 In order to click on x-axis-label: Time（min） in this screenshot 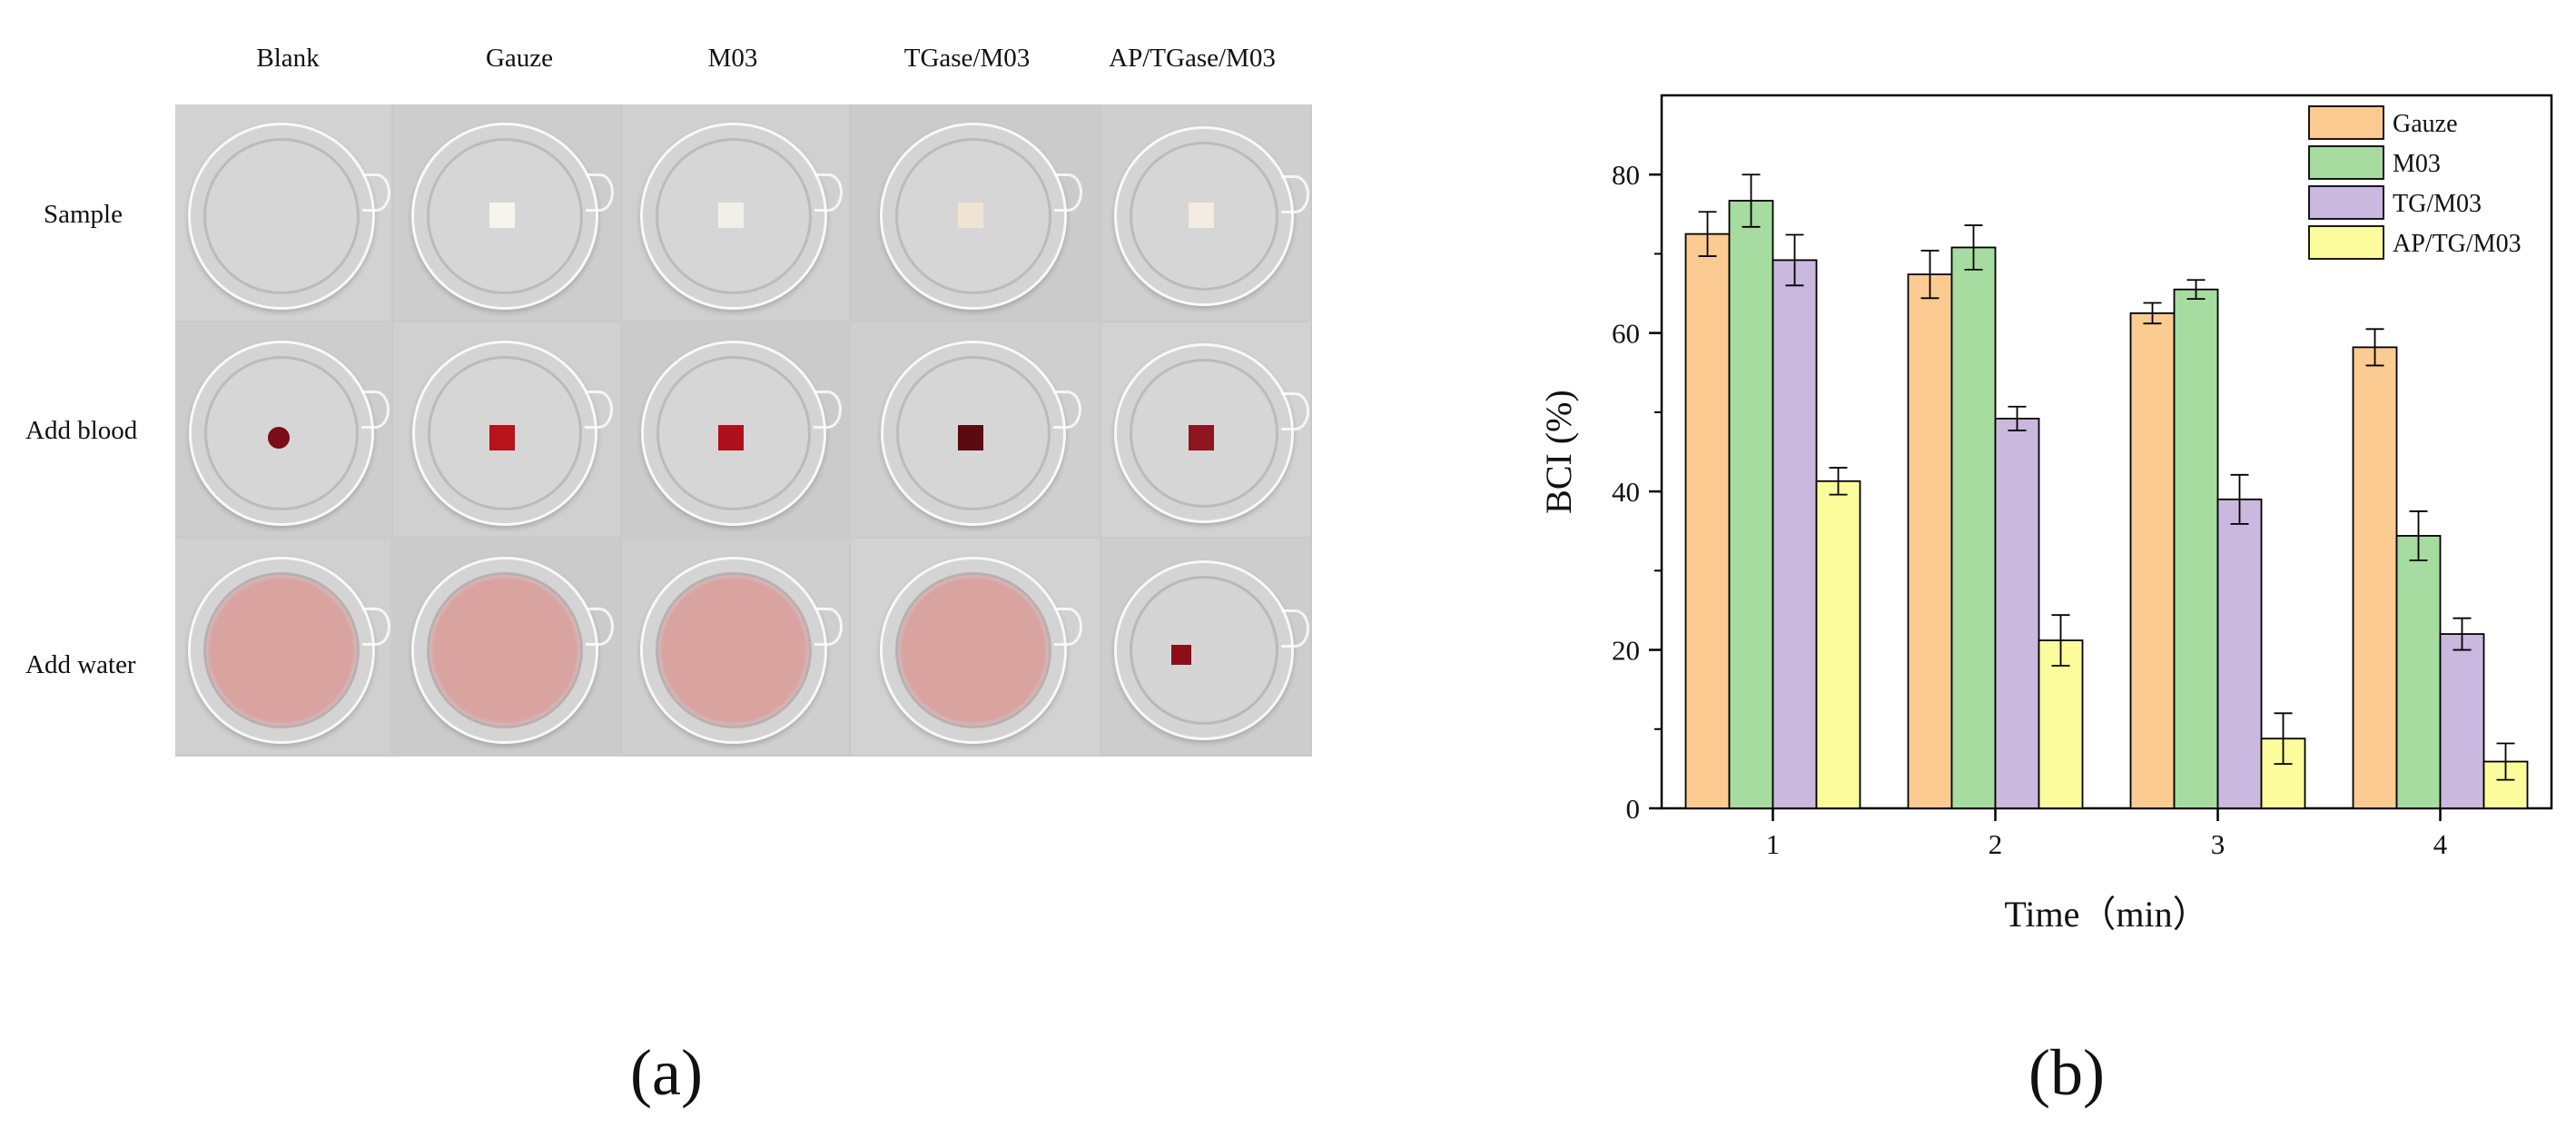, I will do `click(2106, 914)`.